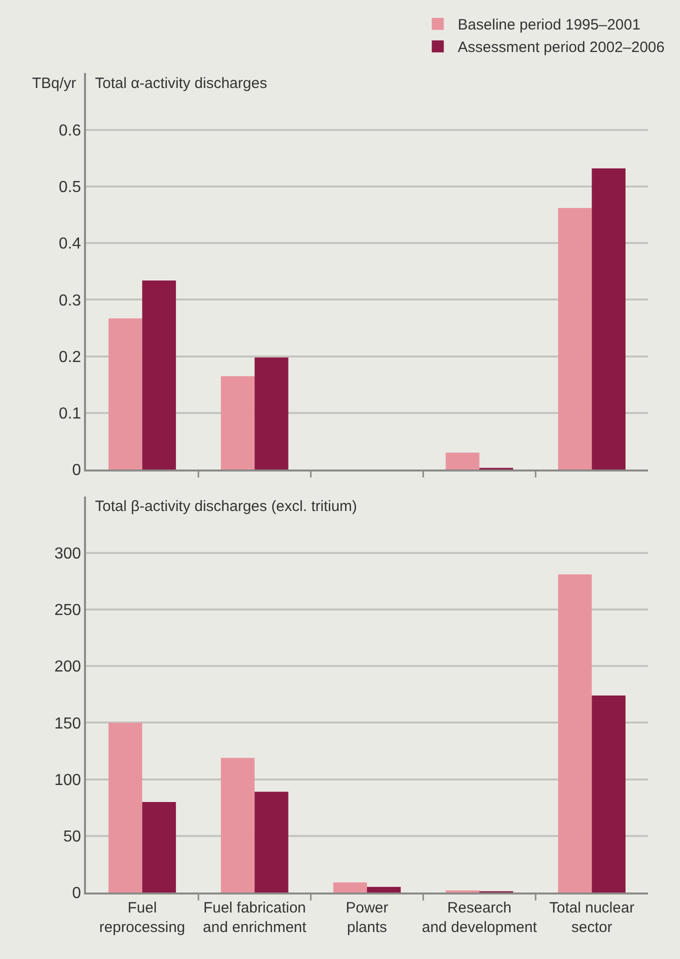 Image resolution: width=680 pixels, height=959 pixels. I want to click on legend-label: Baseline period 1995–2001, so click(549, 25).